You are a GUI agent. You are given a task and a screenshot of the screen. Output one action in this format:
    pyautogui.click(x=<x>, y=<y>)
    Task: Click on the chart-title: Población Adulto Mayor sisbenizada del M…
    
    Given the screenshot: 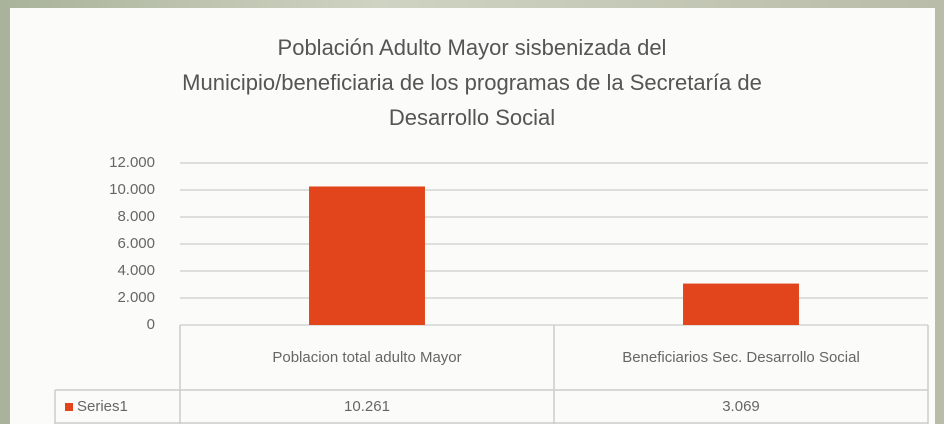 What is the action you would take?
    pyautogui.click(x=472, y=82)
    